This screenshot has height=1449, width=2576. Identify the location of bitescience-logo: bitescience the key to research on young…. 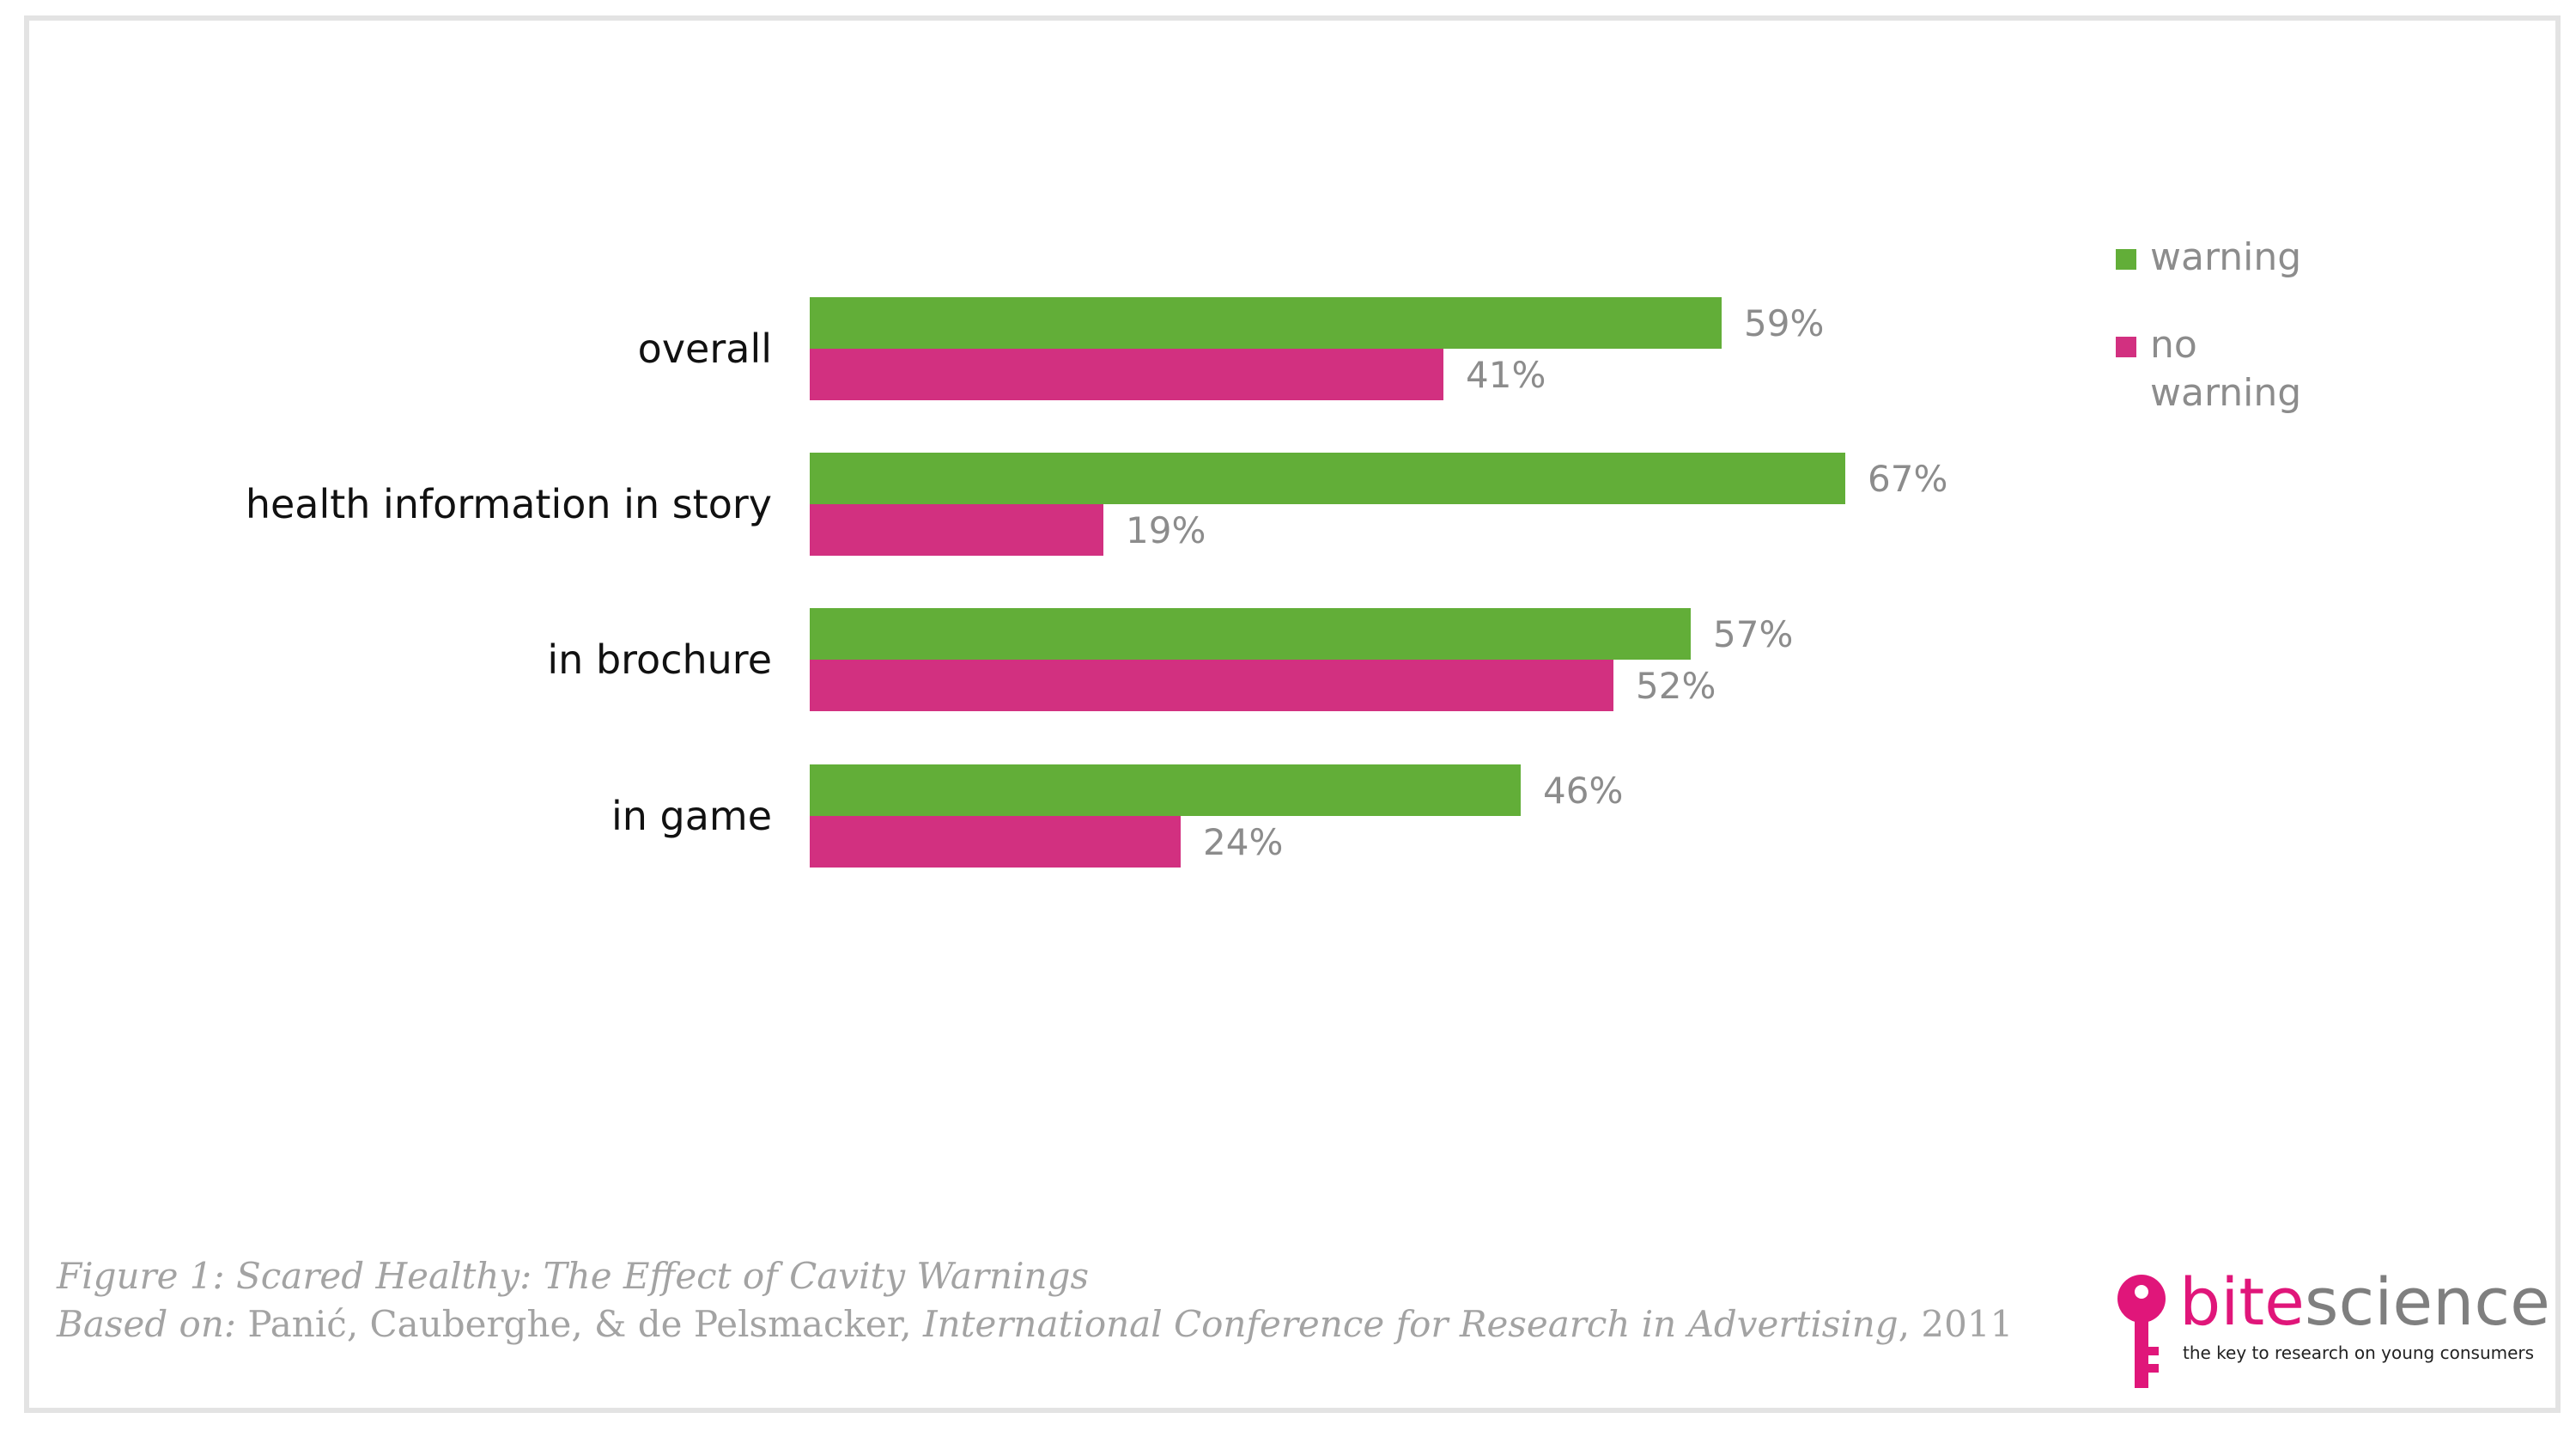
(2332, 1330).